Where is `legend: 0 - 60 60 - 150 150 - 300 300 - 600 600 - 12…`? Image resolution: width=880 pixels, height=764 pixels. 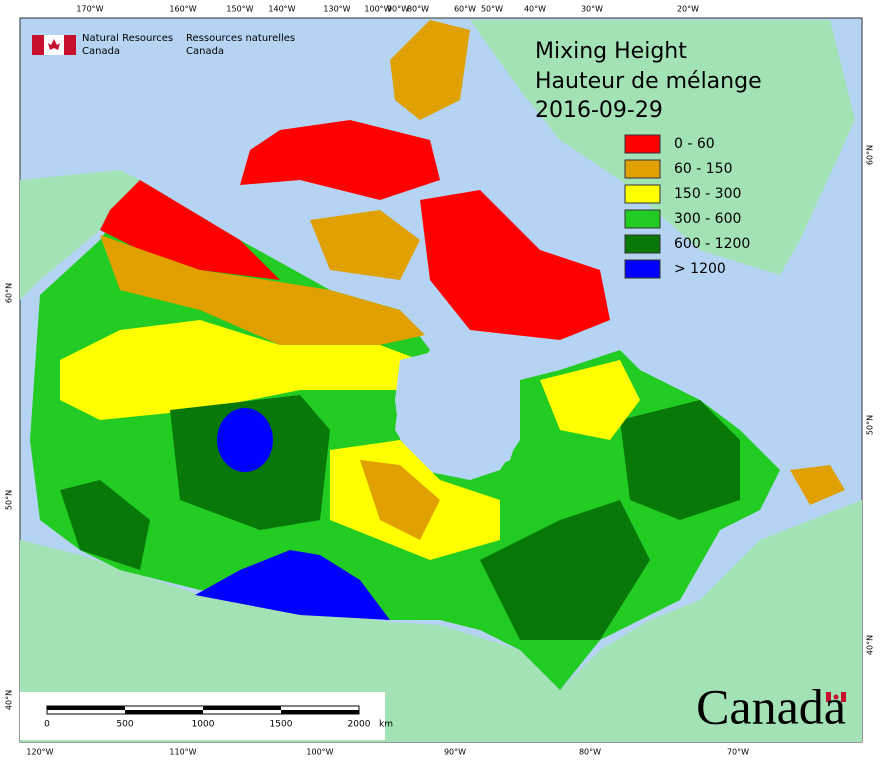 legend: 0 - 60 60 - 150 150 - 300 300 - 600 600 - 12… is located at coordinates (687, 206).